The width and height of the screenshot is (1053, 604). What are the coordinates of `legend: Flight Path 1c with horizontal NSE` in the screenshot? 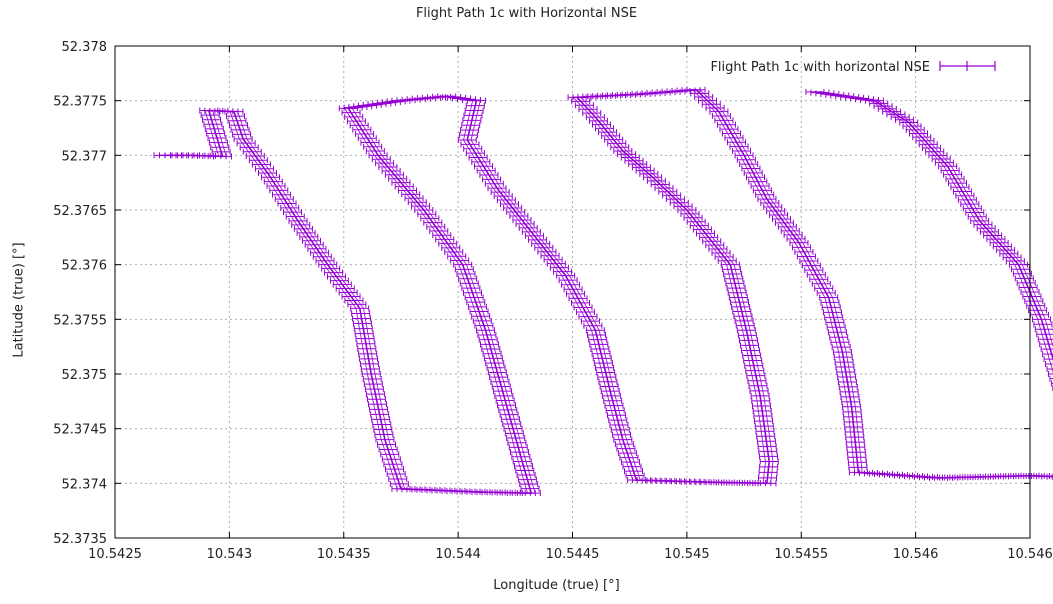 It's located at (853, 67).